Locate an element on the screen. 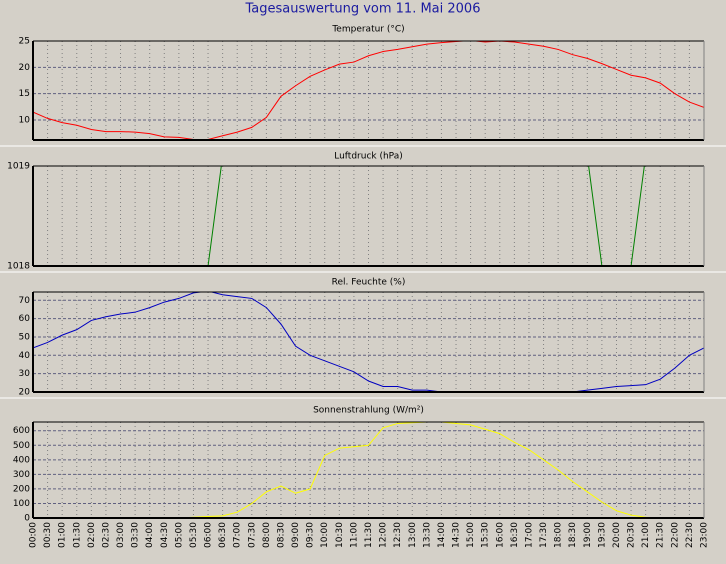 Image resolution: width=726 pixels, height=564 pixels. x-tick-label: 03:00 is located at coordinates (121, 535).